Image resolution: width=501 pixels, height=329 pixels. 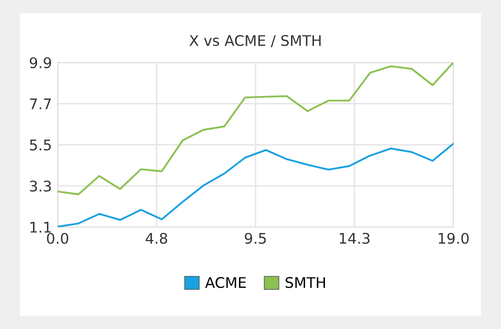 I want to click on x-tick-label: 9.5, so click(x=255, y=238).